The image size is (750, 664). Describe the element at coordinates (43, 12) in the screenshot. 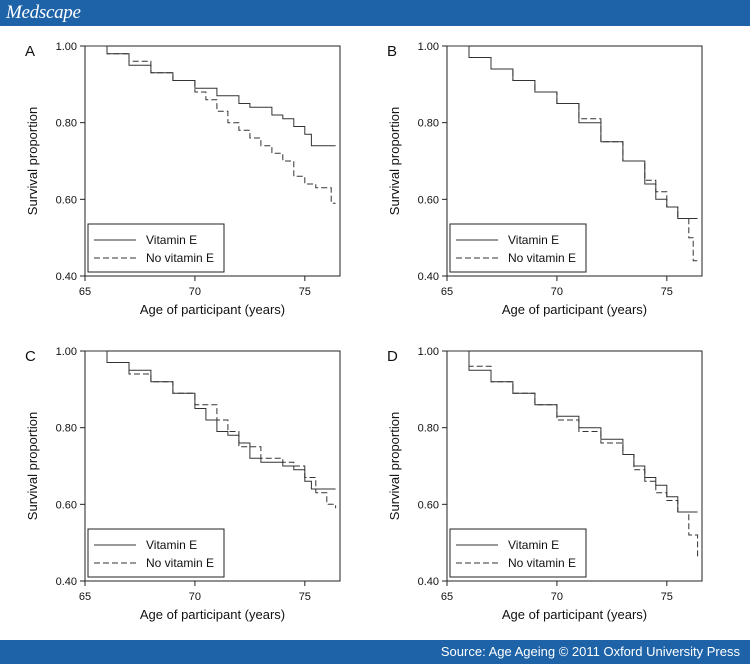

I see `medscape-logo: Medscape` at that location.